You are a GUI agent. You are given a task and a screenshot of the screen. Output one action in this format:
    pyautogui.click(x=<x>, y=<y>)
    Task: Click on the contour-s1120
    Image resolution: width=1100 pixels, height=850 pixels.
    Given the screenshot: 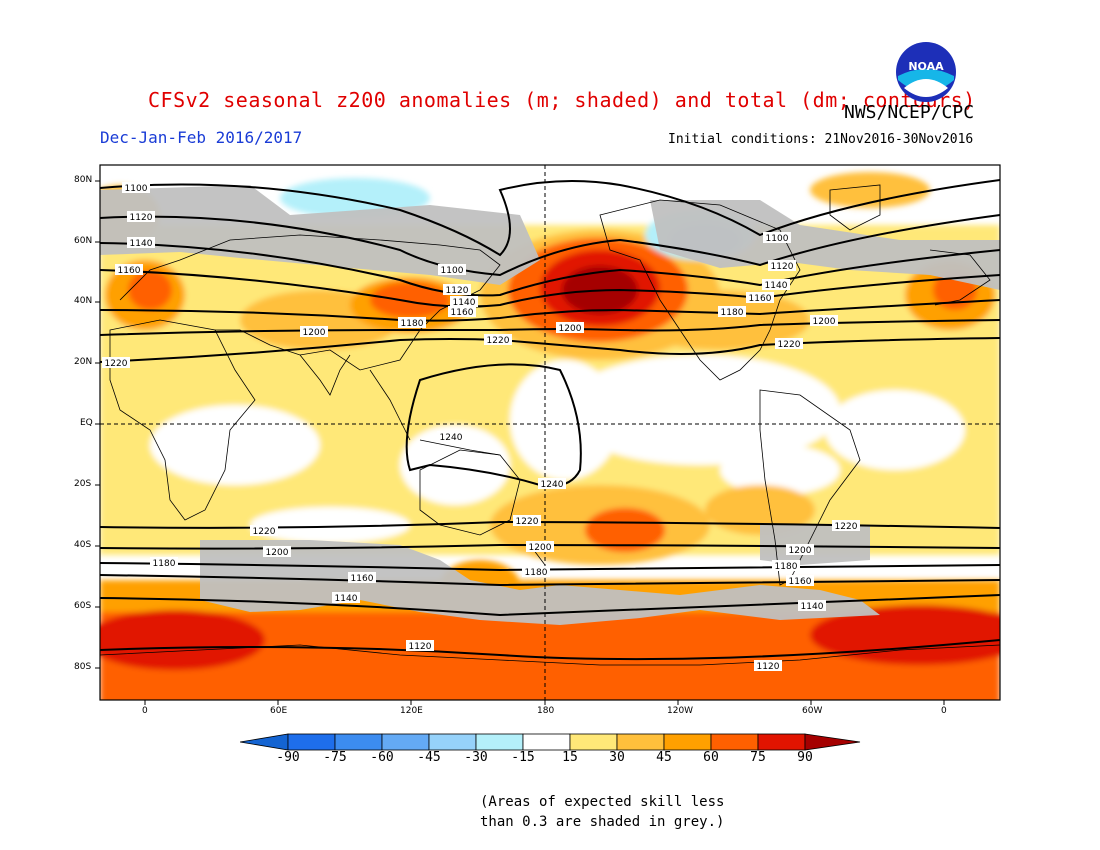 What is the action you would take?
    pyautogui.click(x=550, y=650)
    